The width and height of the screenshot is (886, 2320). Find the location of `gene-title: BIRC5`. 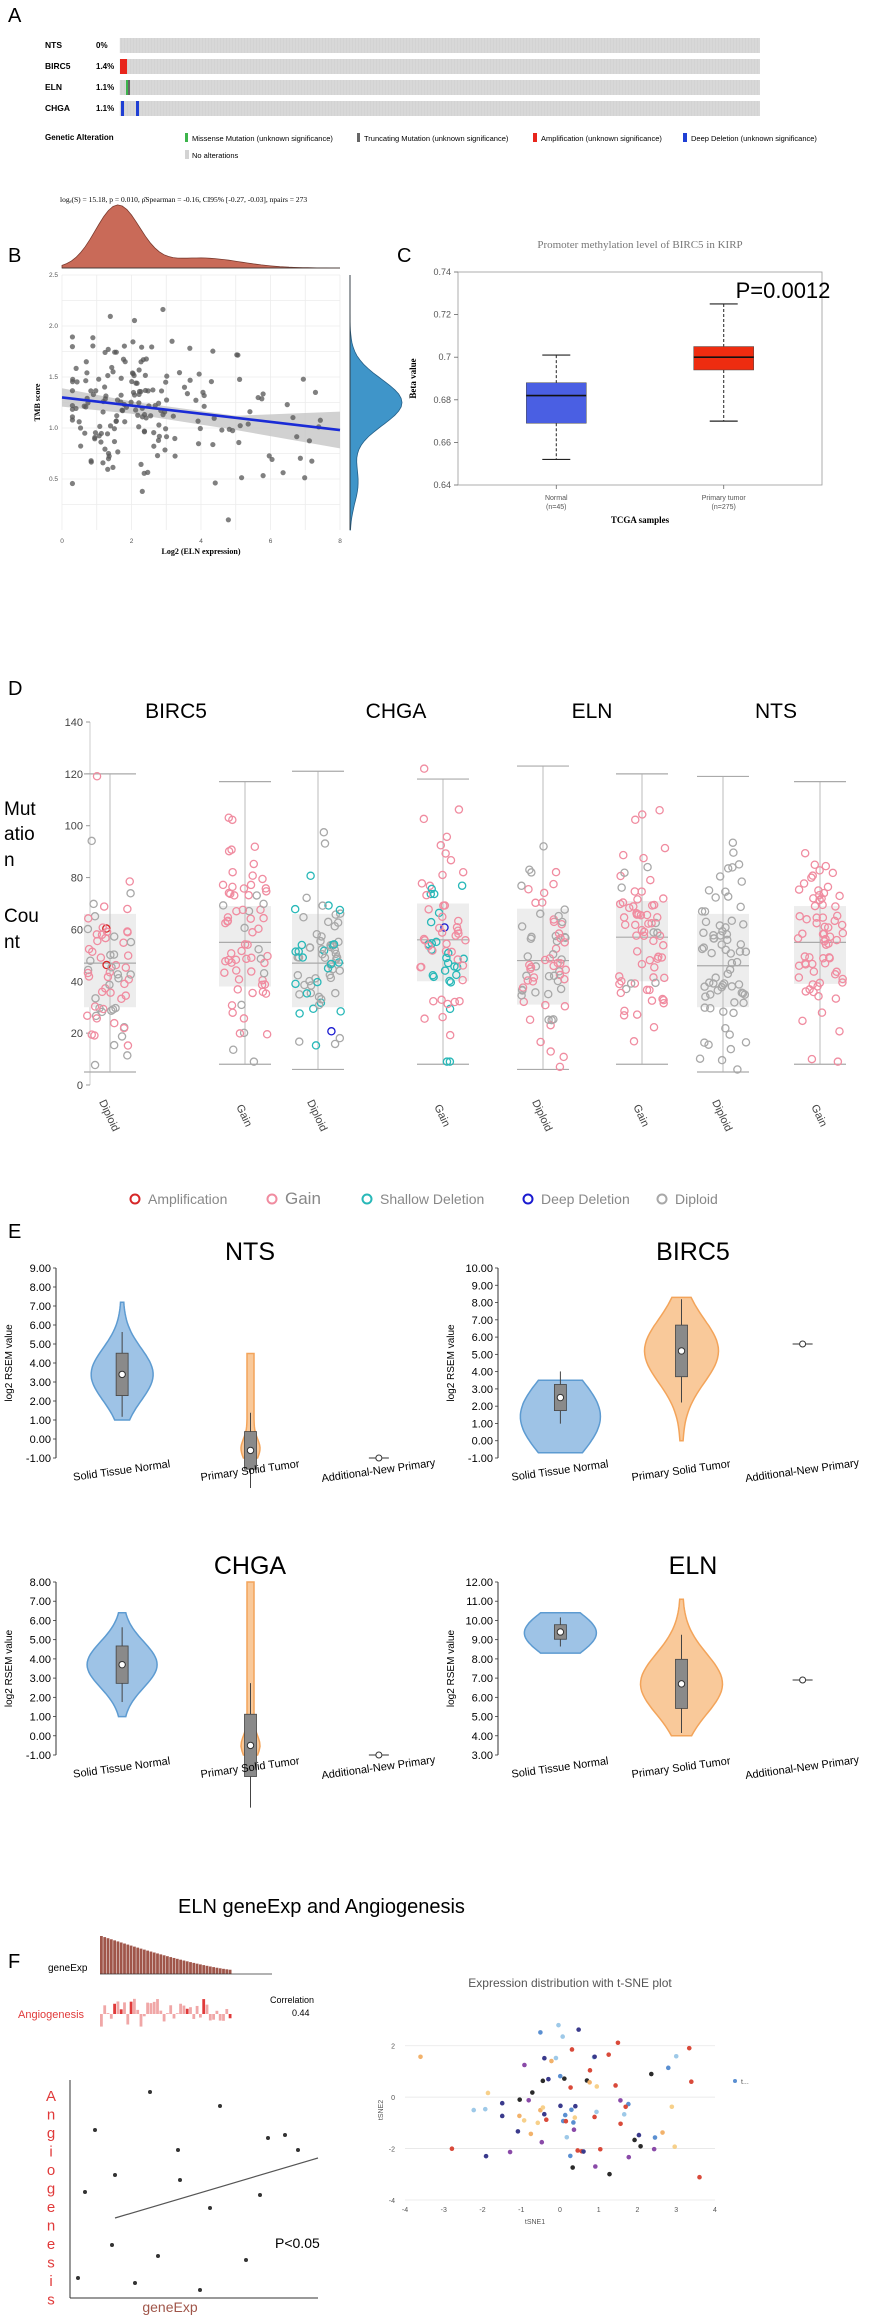

gene-title: BIRC5 is located at coordinates (176, 711).